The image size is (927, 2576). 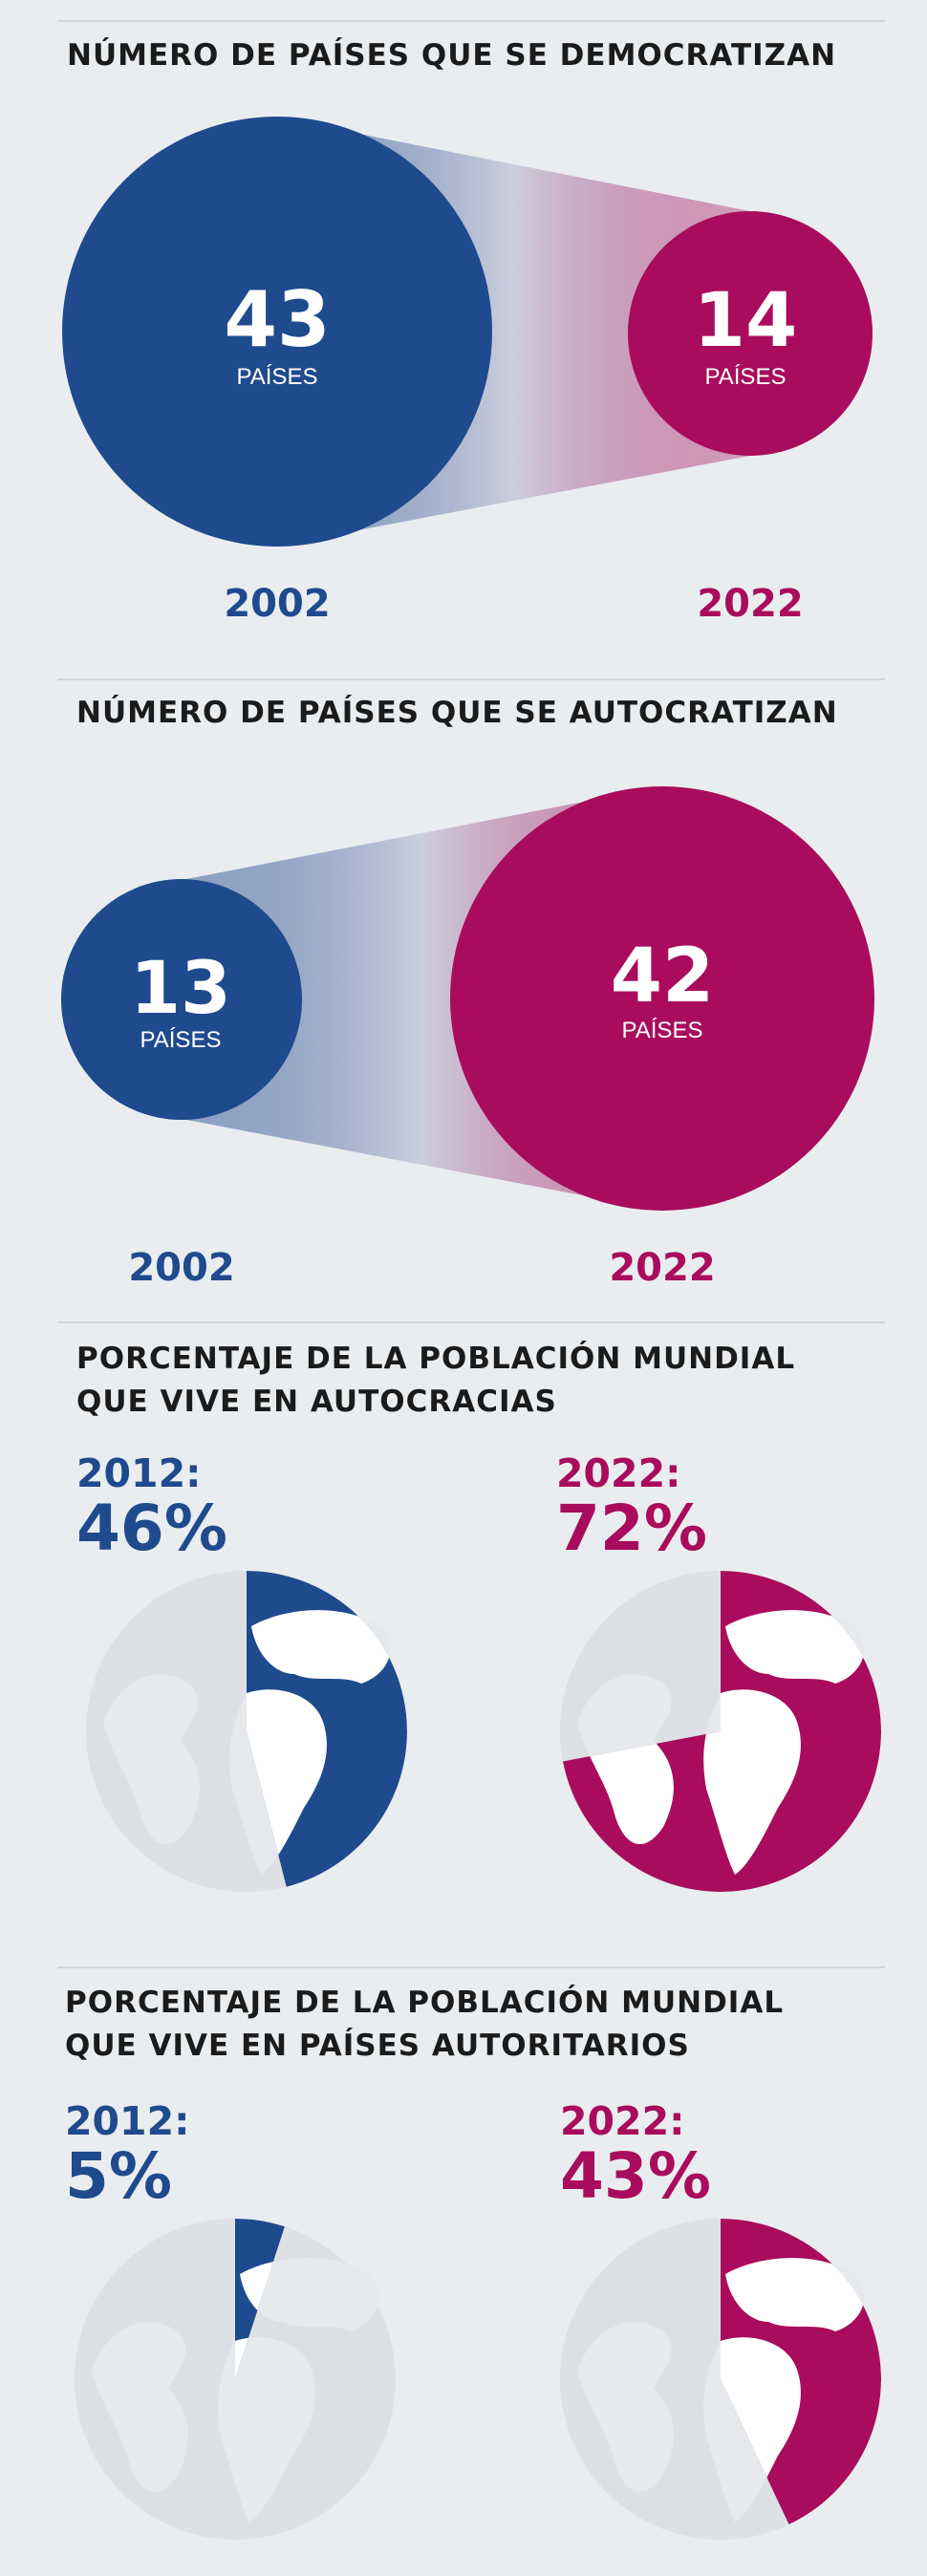 I want to click on autocracies-year-2022: 2022:, so click(x=618, y=1473).